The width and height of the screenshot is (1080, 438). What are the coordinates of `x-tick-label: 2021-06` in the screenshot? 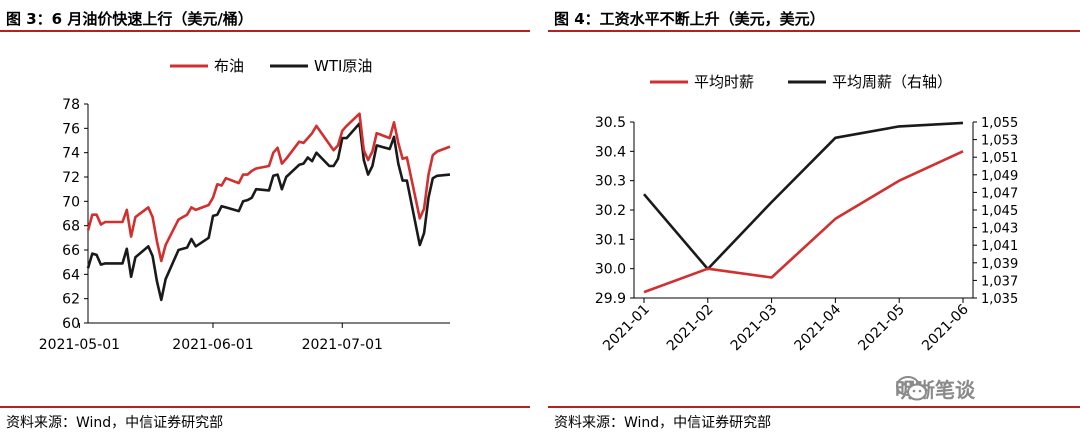 It's located at (945, 327).